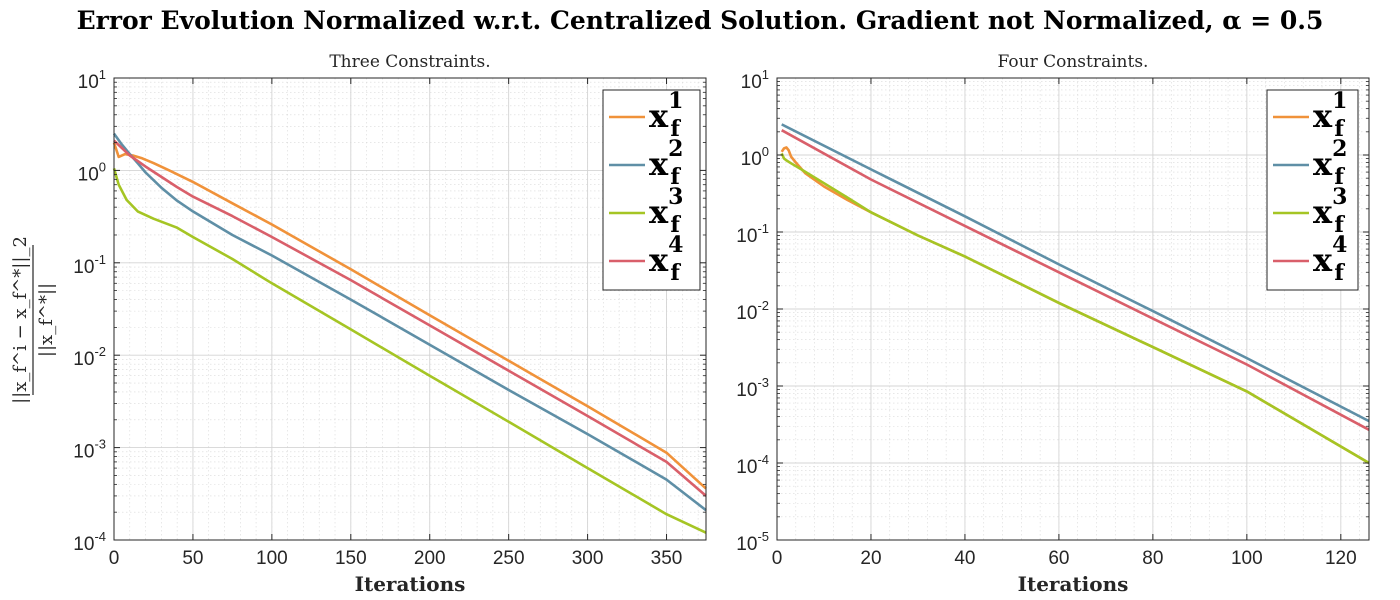  I want to click on legend-label: x3 f, so click(666, 211).